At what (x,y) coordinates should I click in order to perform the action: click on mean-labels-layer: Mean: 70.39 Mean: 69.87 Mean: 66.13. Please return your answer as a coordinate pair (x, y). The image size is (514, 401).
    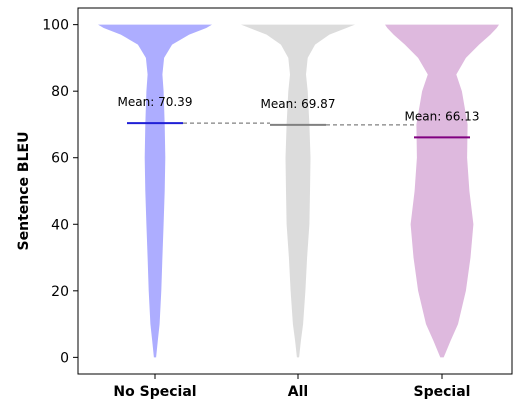
    Looking at the image, I should click on (299, 109).